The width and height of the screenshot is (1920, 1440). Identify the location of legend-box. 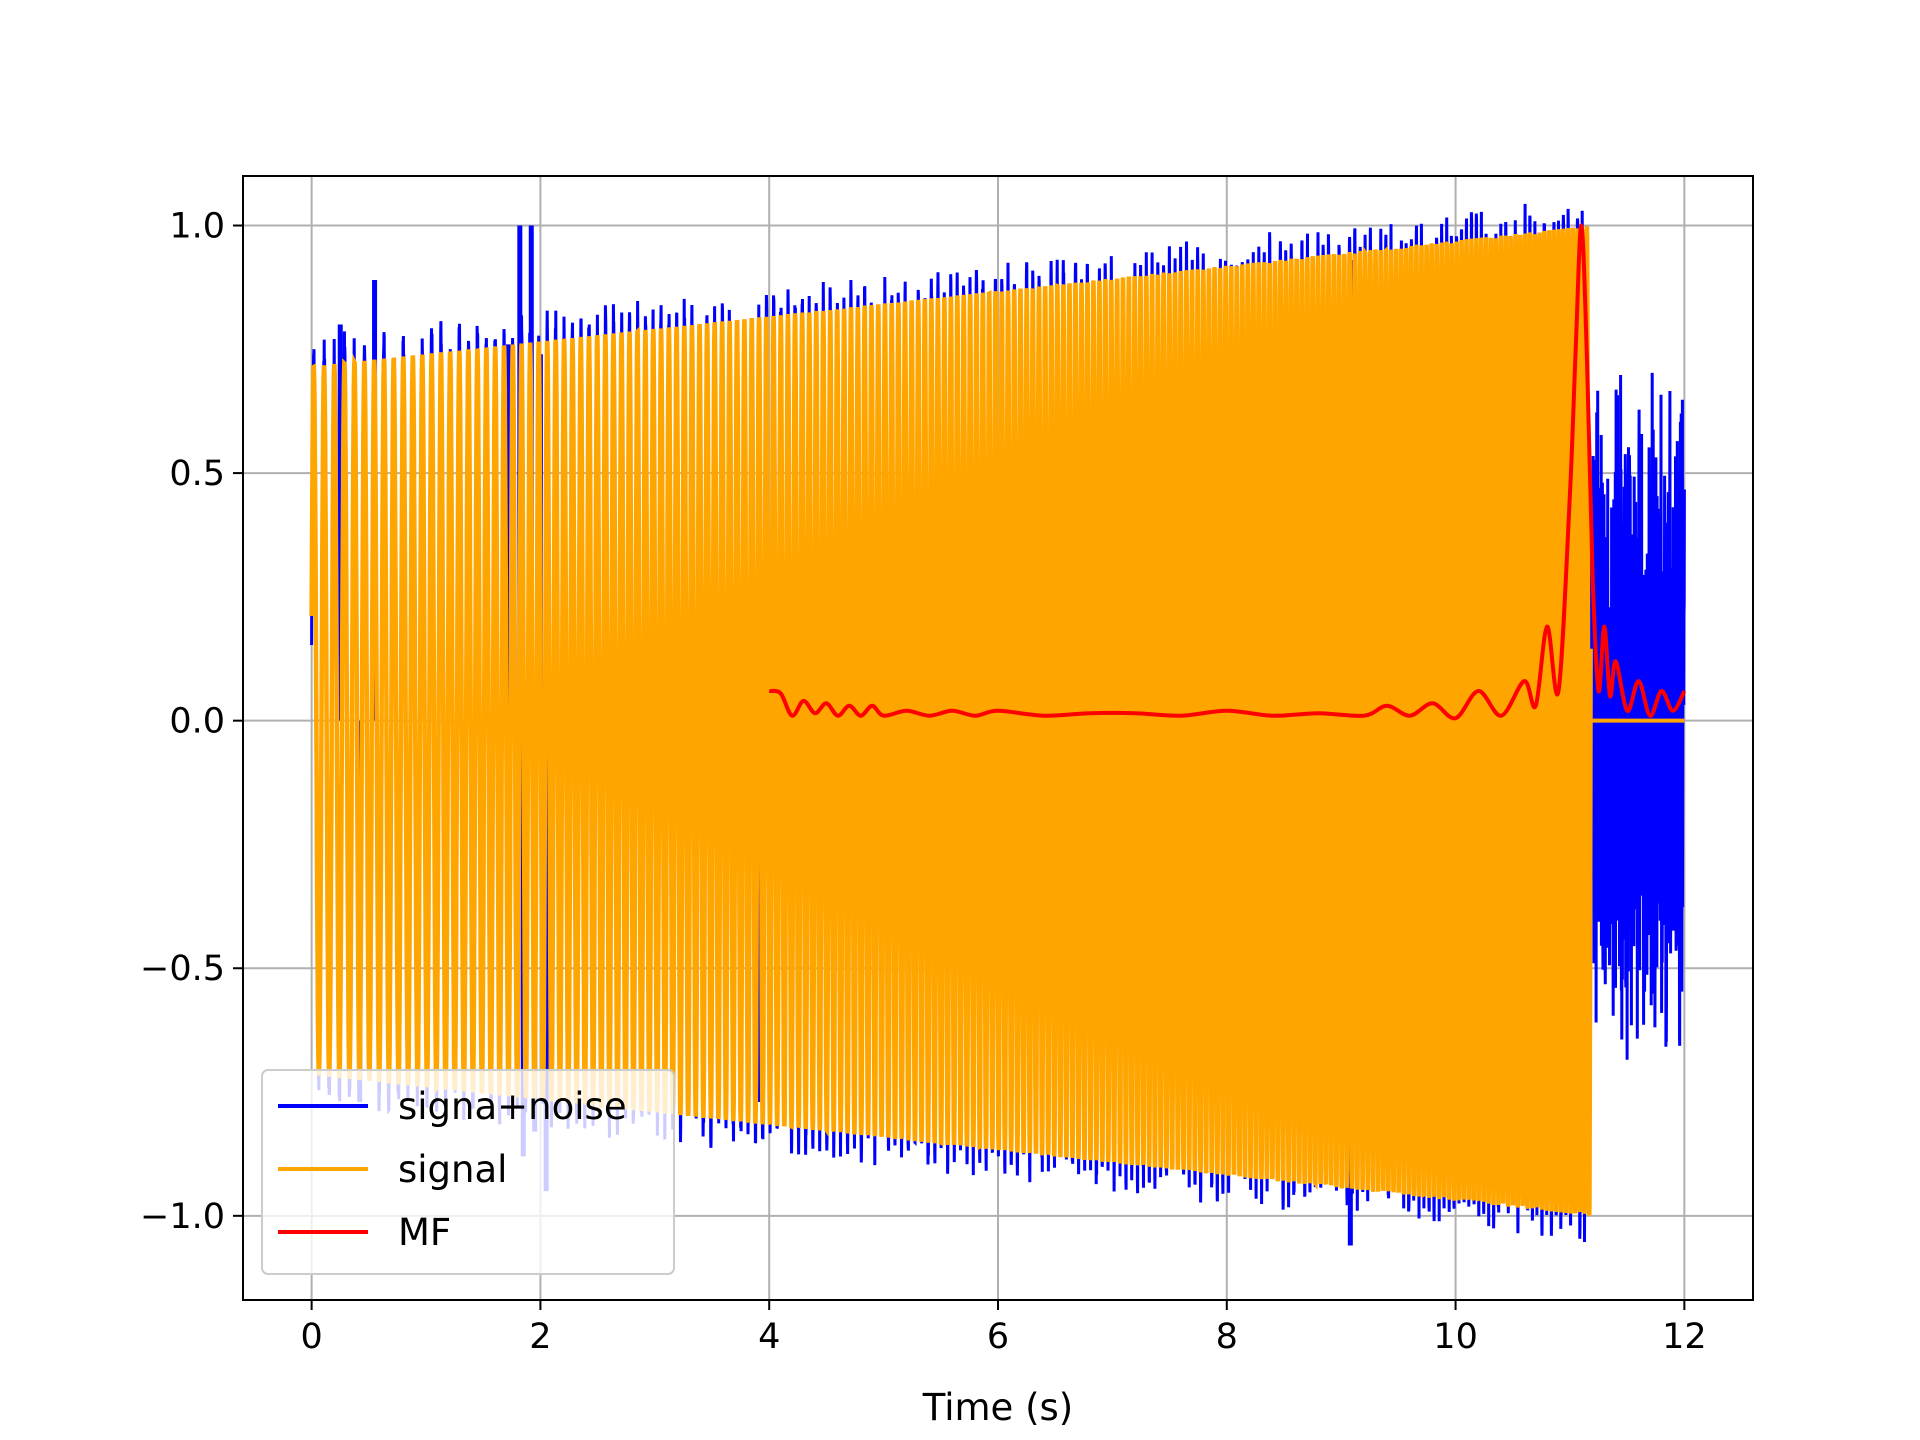
(468, 1172).